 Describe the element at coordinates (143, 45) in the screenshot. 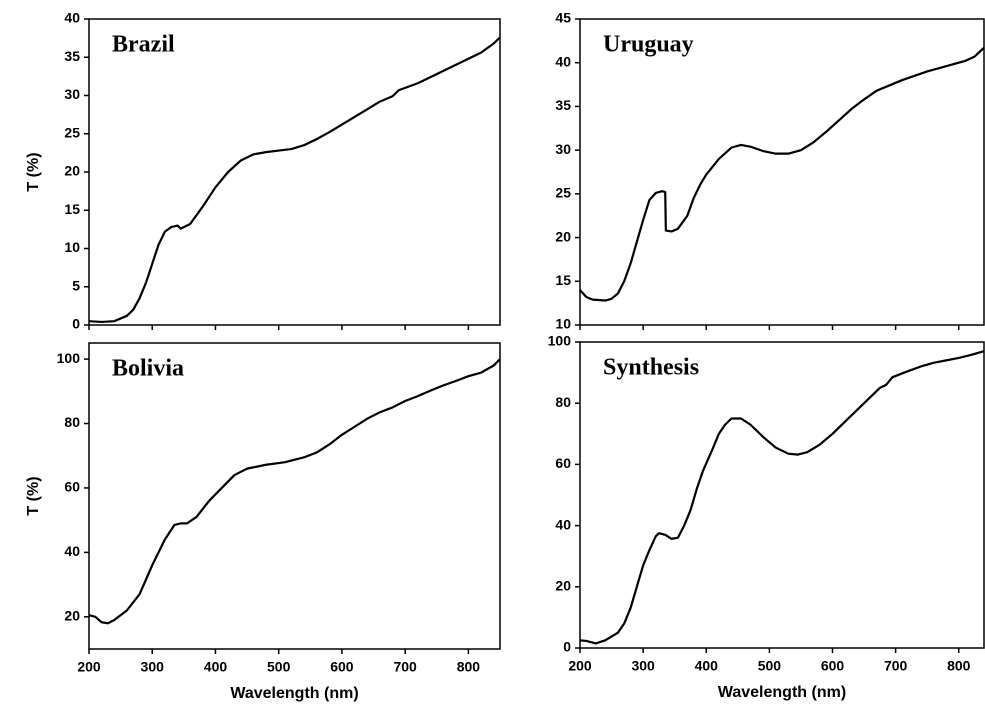

I see `panel-label: Brazil` at that location.